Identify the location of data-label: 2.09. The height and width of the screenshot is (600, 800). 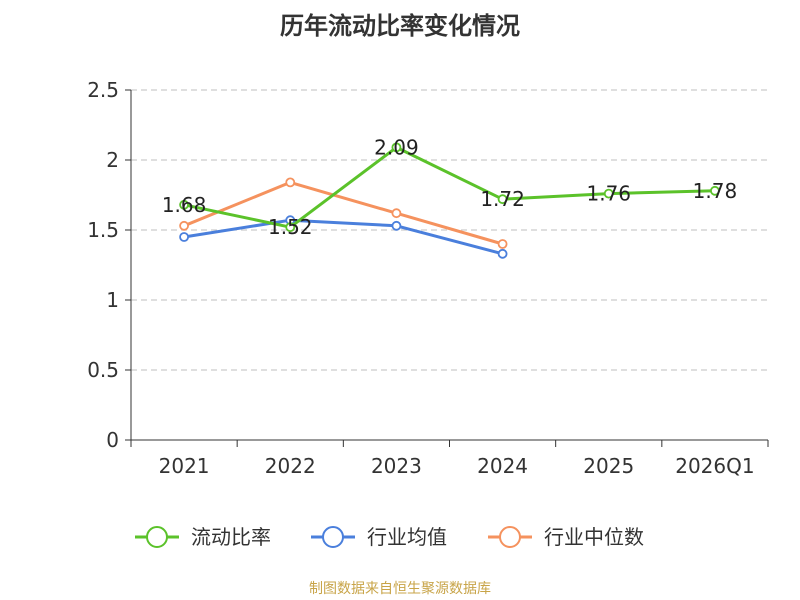
(396, 147).